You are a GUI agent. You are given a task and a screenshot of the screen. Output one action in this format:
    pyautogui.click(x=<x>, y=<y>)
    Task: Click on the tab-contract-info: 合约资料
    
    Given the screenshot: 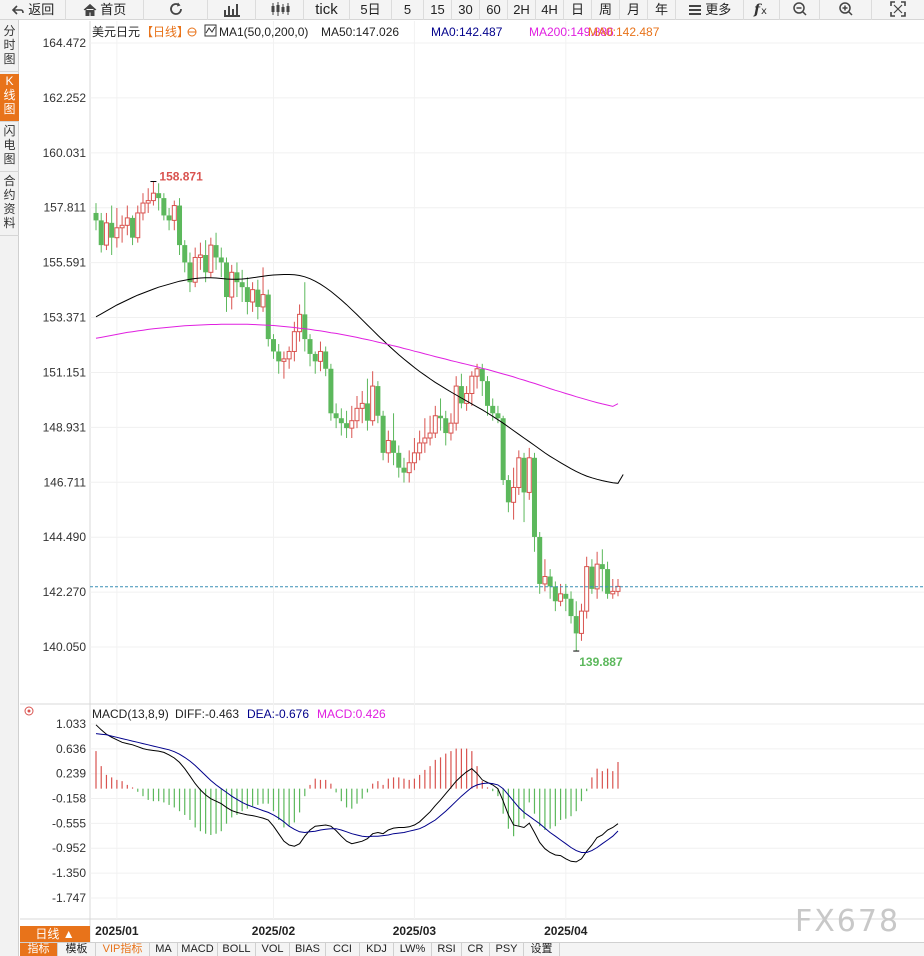 What is the action you would take?
    pyautogui.click(x=9, y=205)
    